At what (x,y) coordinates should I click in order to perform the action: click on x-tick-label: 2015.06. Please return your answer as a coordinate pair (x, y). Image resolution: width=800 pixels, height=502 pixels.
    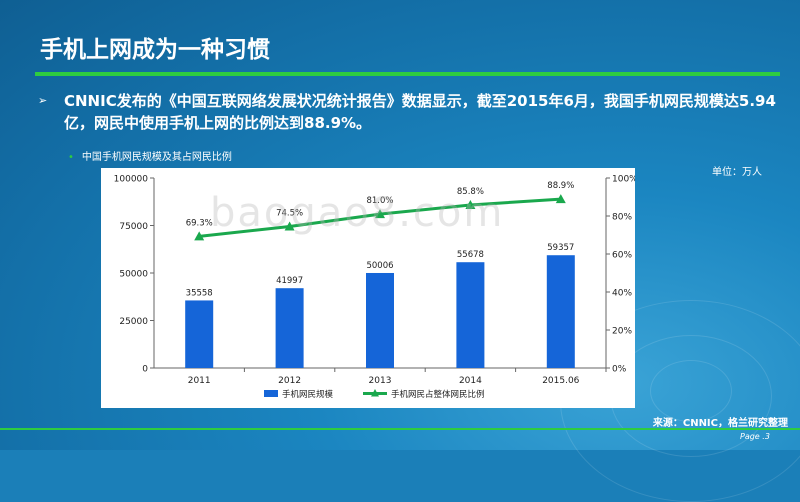
    Looking at the image, I should click on (560, 381).